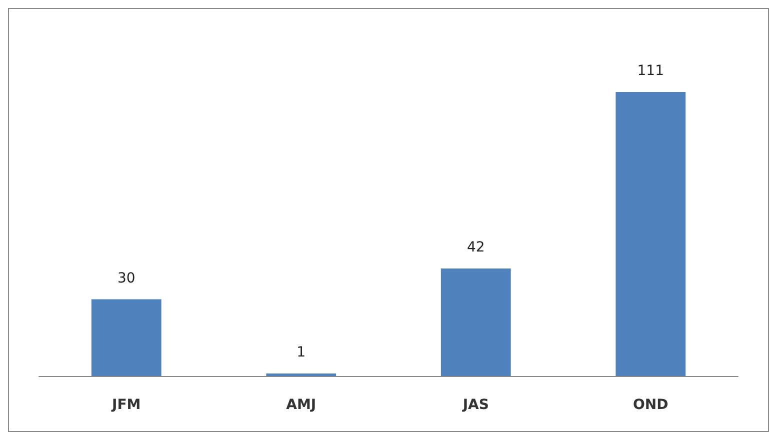 The image size is (777, 442). Describe the element at coordinates (301, 352) in the screenshot. I see `data-label: 1` at that location.